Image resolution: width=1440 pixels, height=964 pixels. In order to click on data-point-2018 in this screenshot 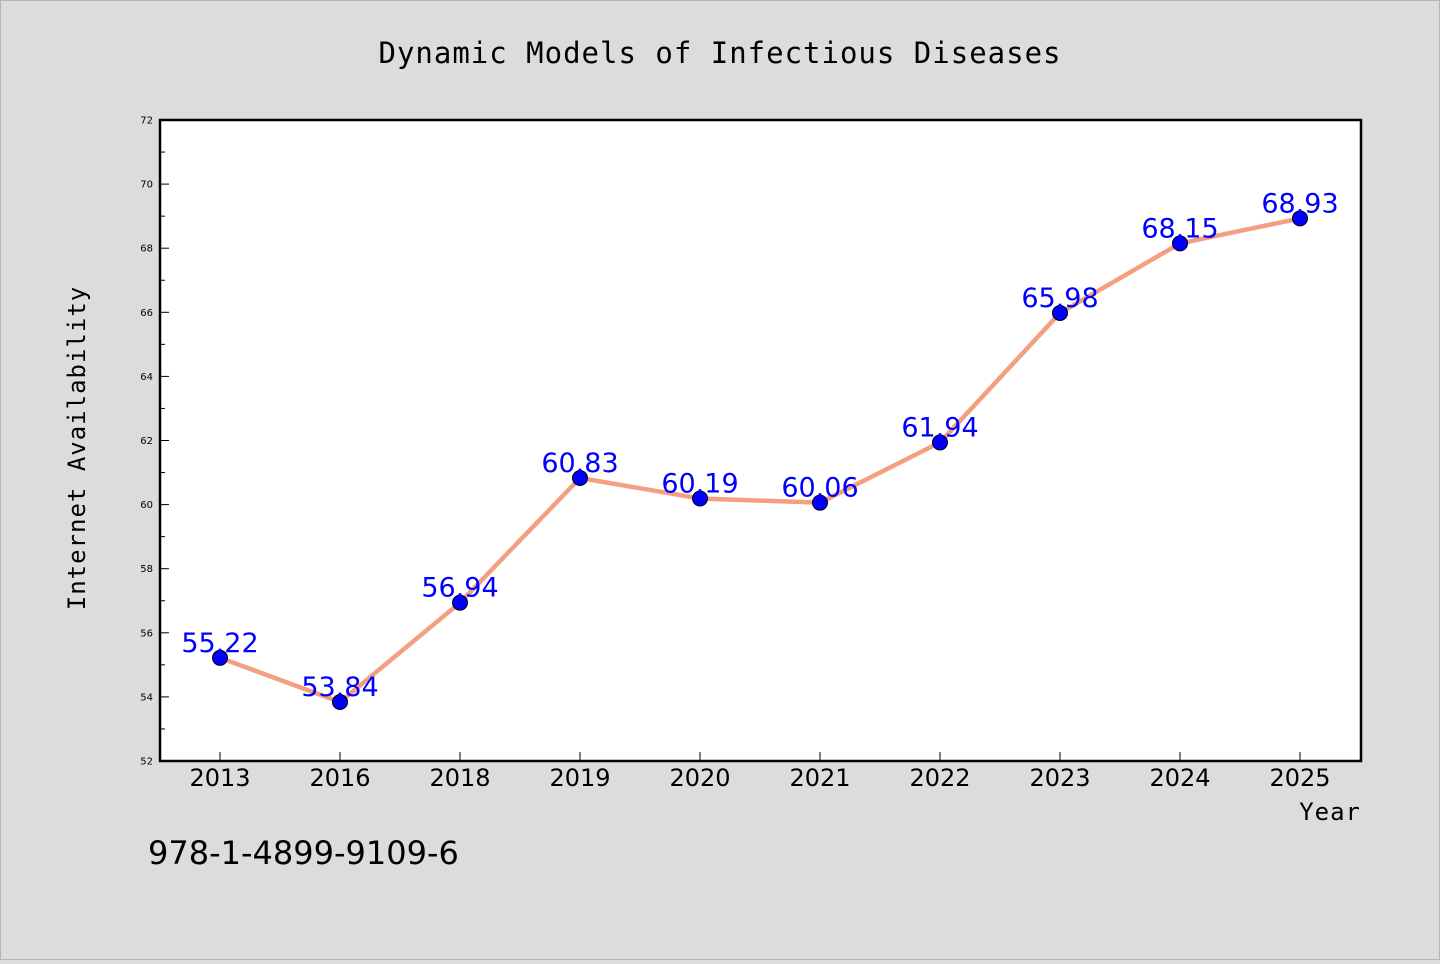, I will do `click(460, 602)`.